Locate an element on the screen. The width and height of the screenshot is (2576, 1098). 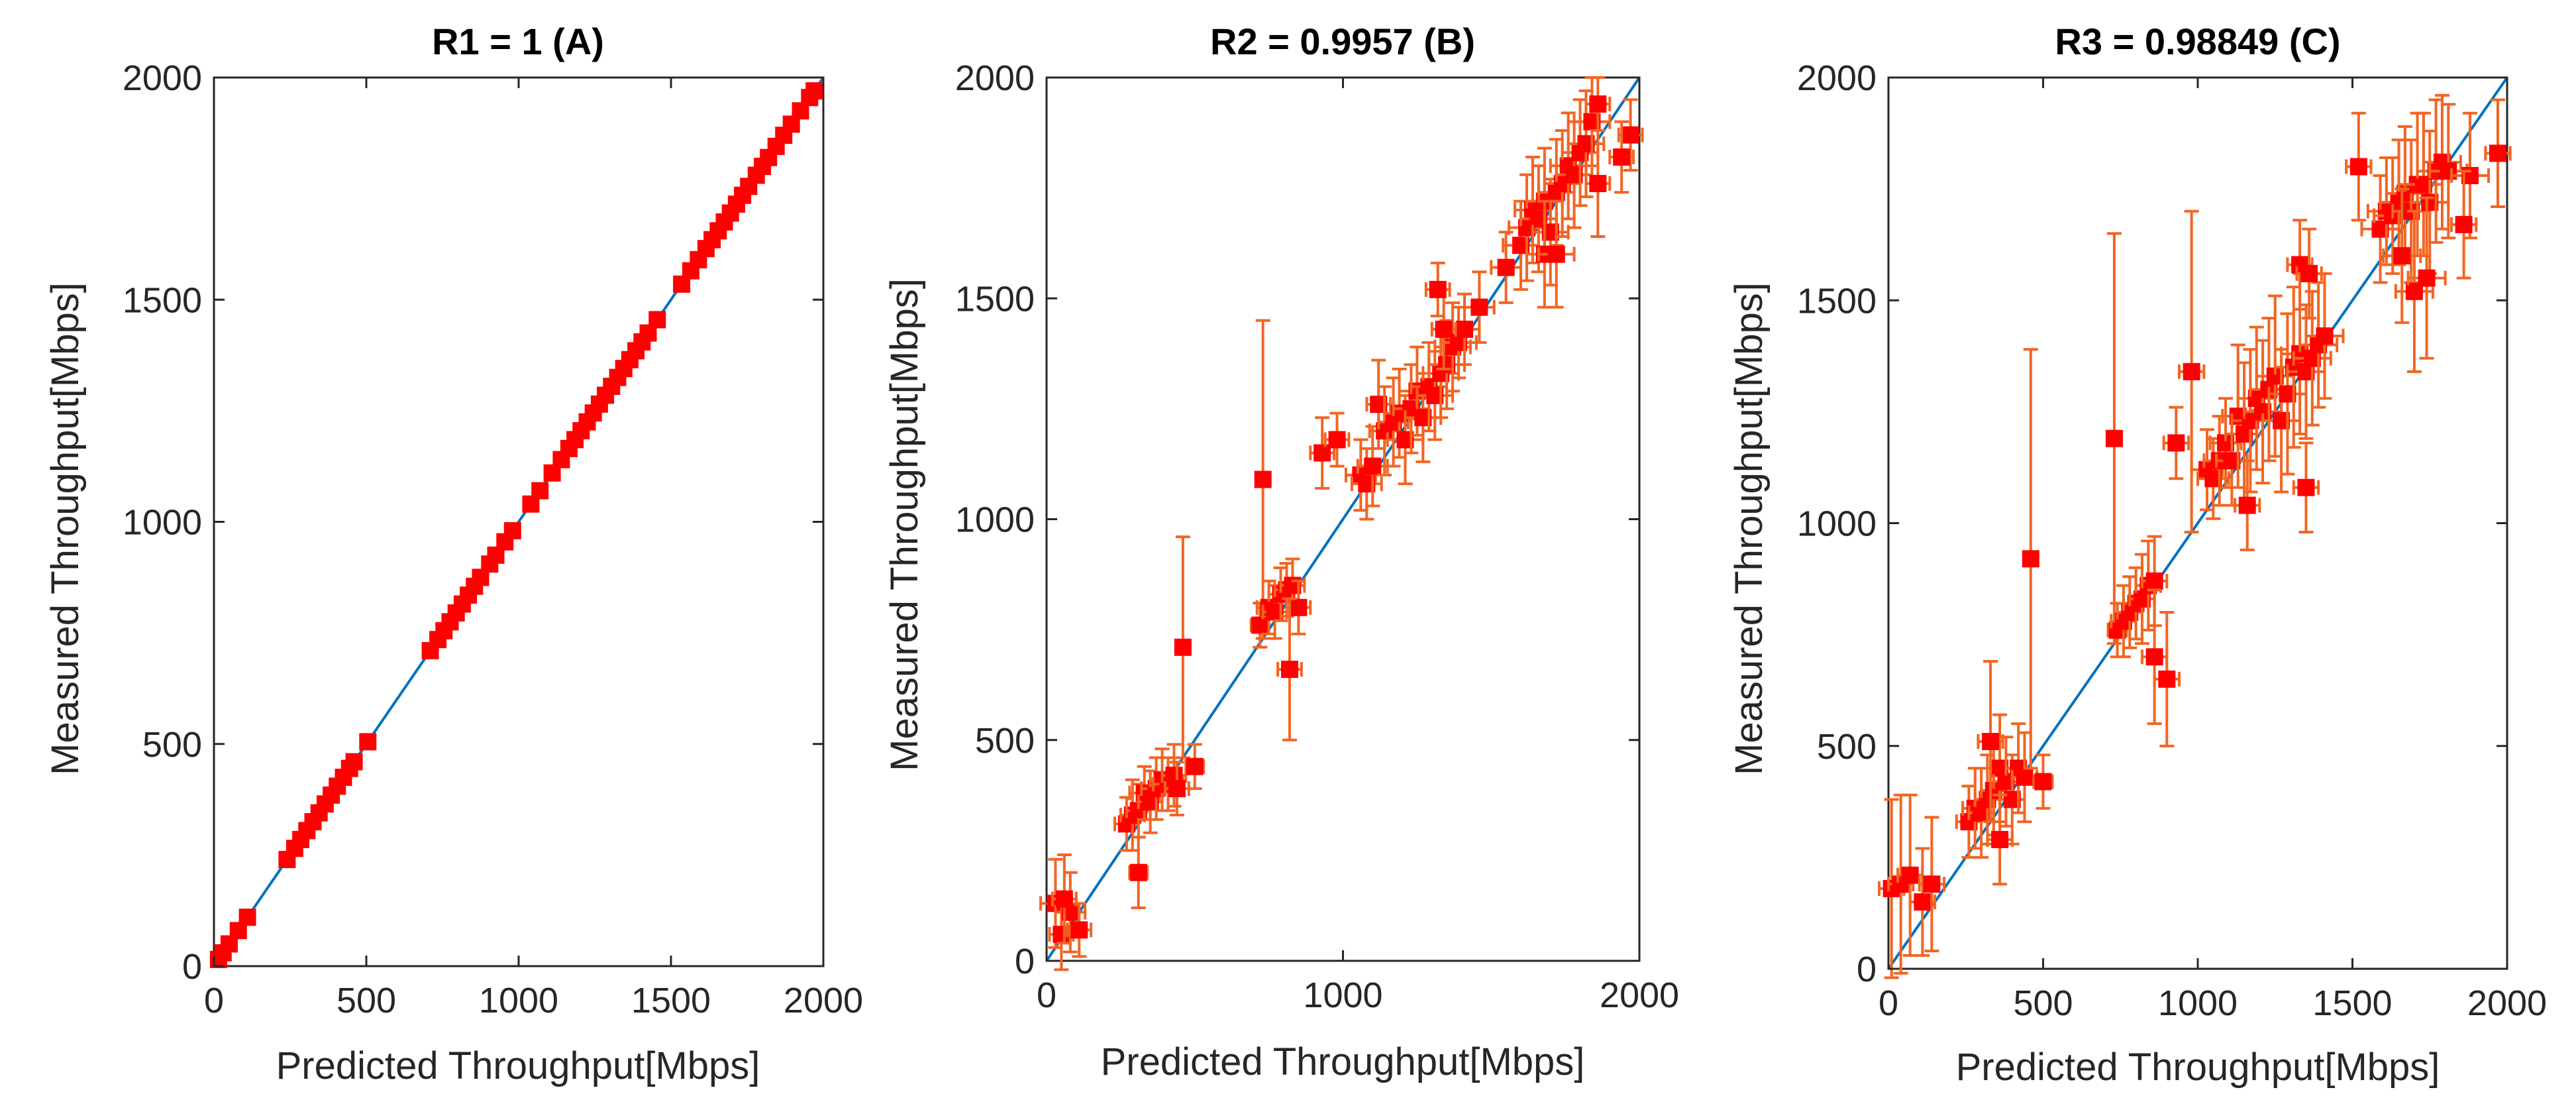
chart-a-x-tick-label: 1500 is located at coordinates (671, 1000).